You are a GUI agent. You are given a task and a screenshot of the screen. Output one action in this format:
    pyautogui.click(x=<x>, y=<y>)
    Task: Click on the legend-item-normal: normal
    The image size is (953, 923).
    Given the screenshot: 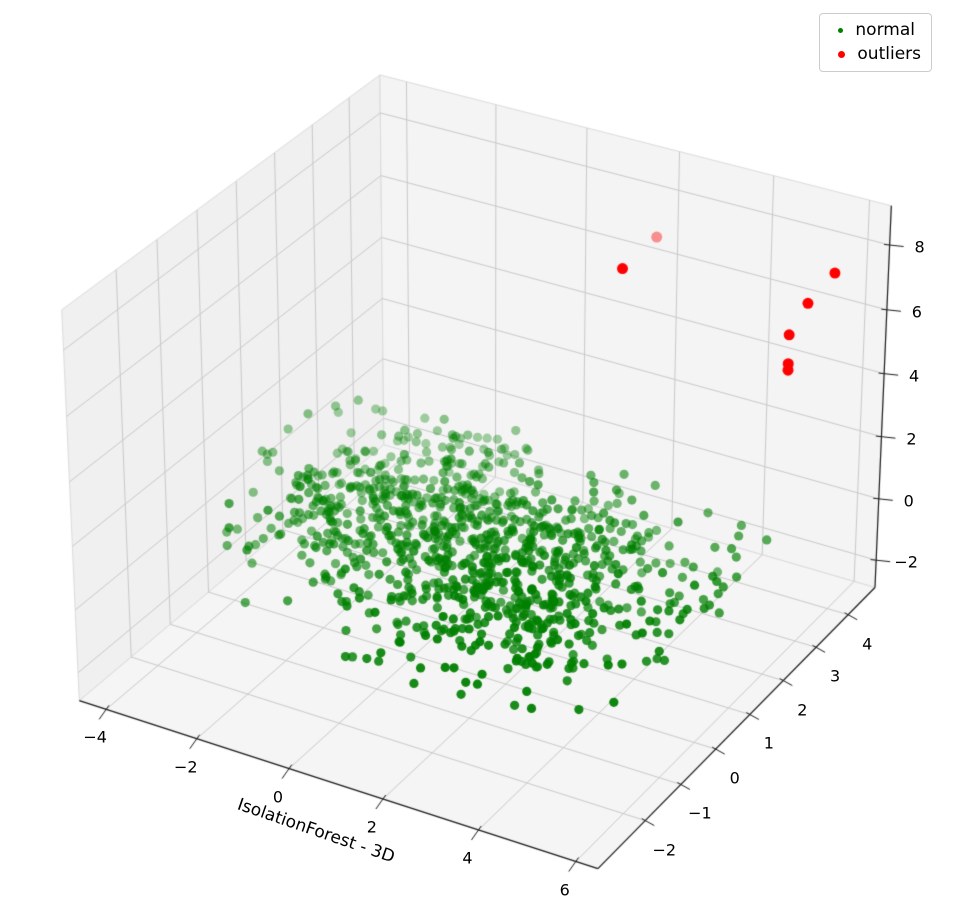 What is the action you would take?
    pyautogui.click(x=875, y=30)
    